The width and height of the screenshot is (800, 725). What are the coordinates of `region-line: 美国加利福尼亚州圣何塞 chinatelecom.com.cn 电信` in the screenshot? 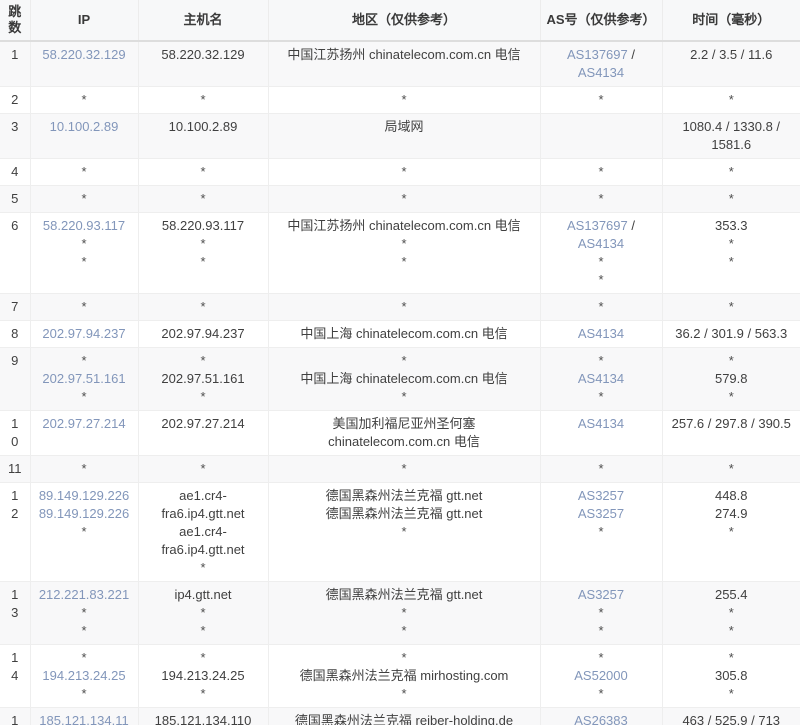 It's located at (404, 432).